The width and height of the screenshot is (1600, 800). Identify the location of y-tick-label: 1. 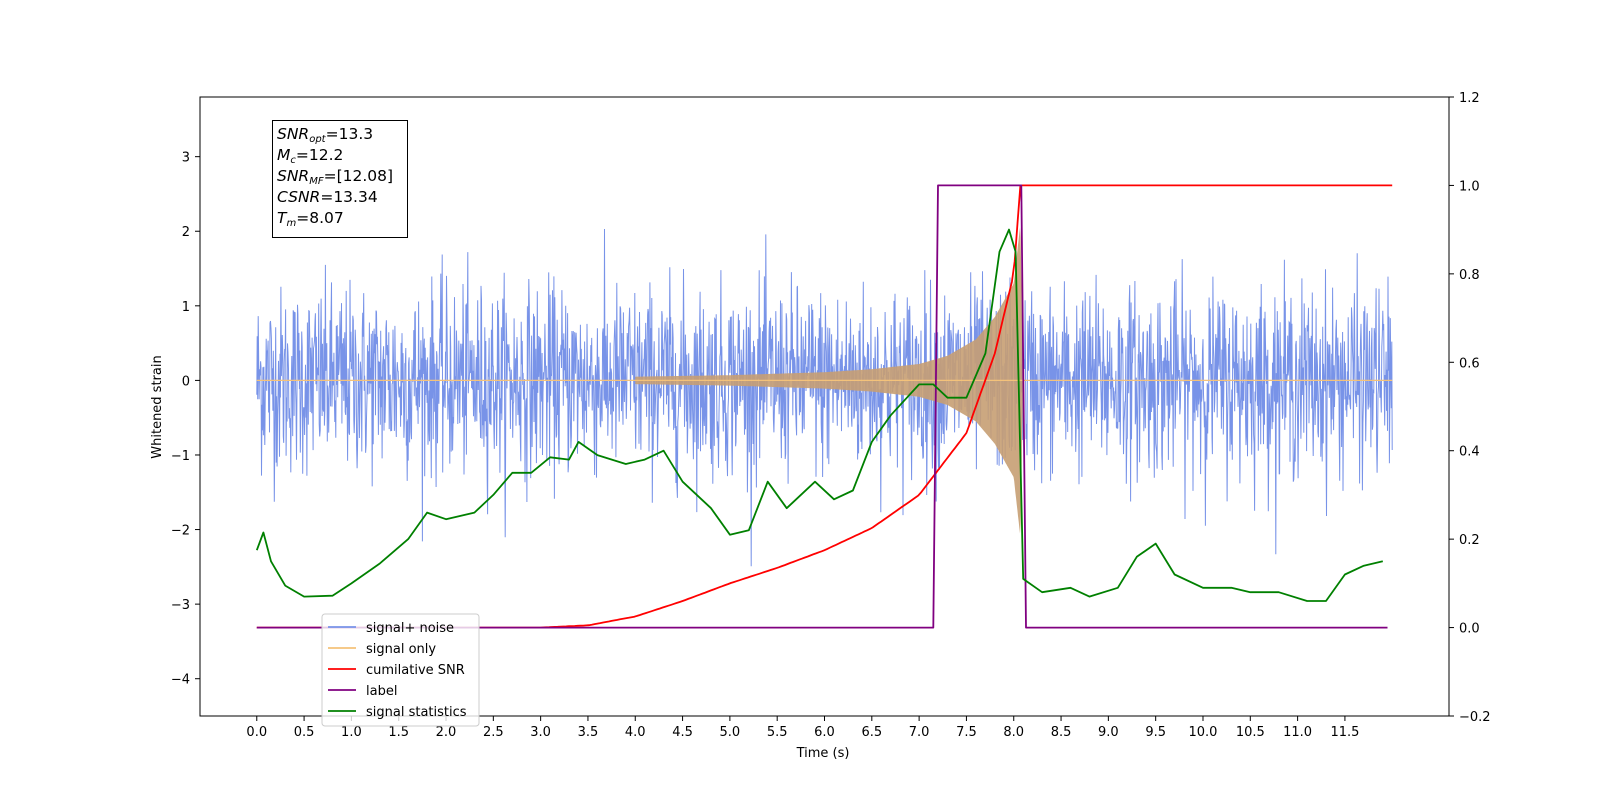
(186, 307).